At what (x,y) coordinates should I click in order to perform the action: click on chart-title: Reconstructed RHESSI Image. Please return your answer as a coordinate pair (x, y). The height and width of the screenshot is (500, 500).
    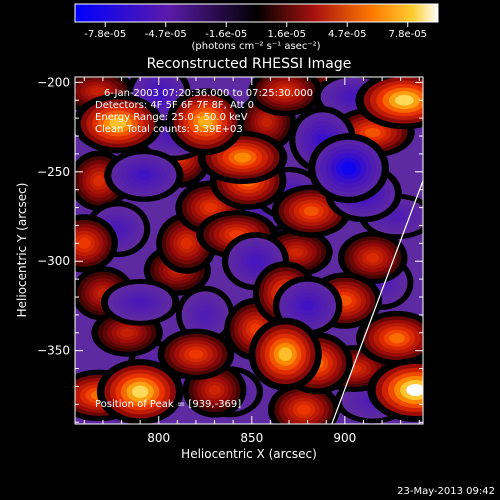
    Looking at the image, I should click on (249, 64).